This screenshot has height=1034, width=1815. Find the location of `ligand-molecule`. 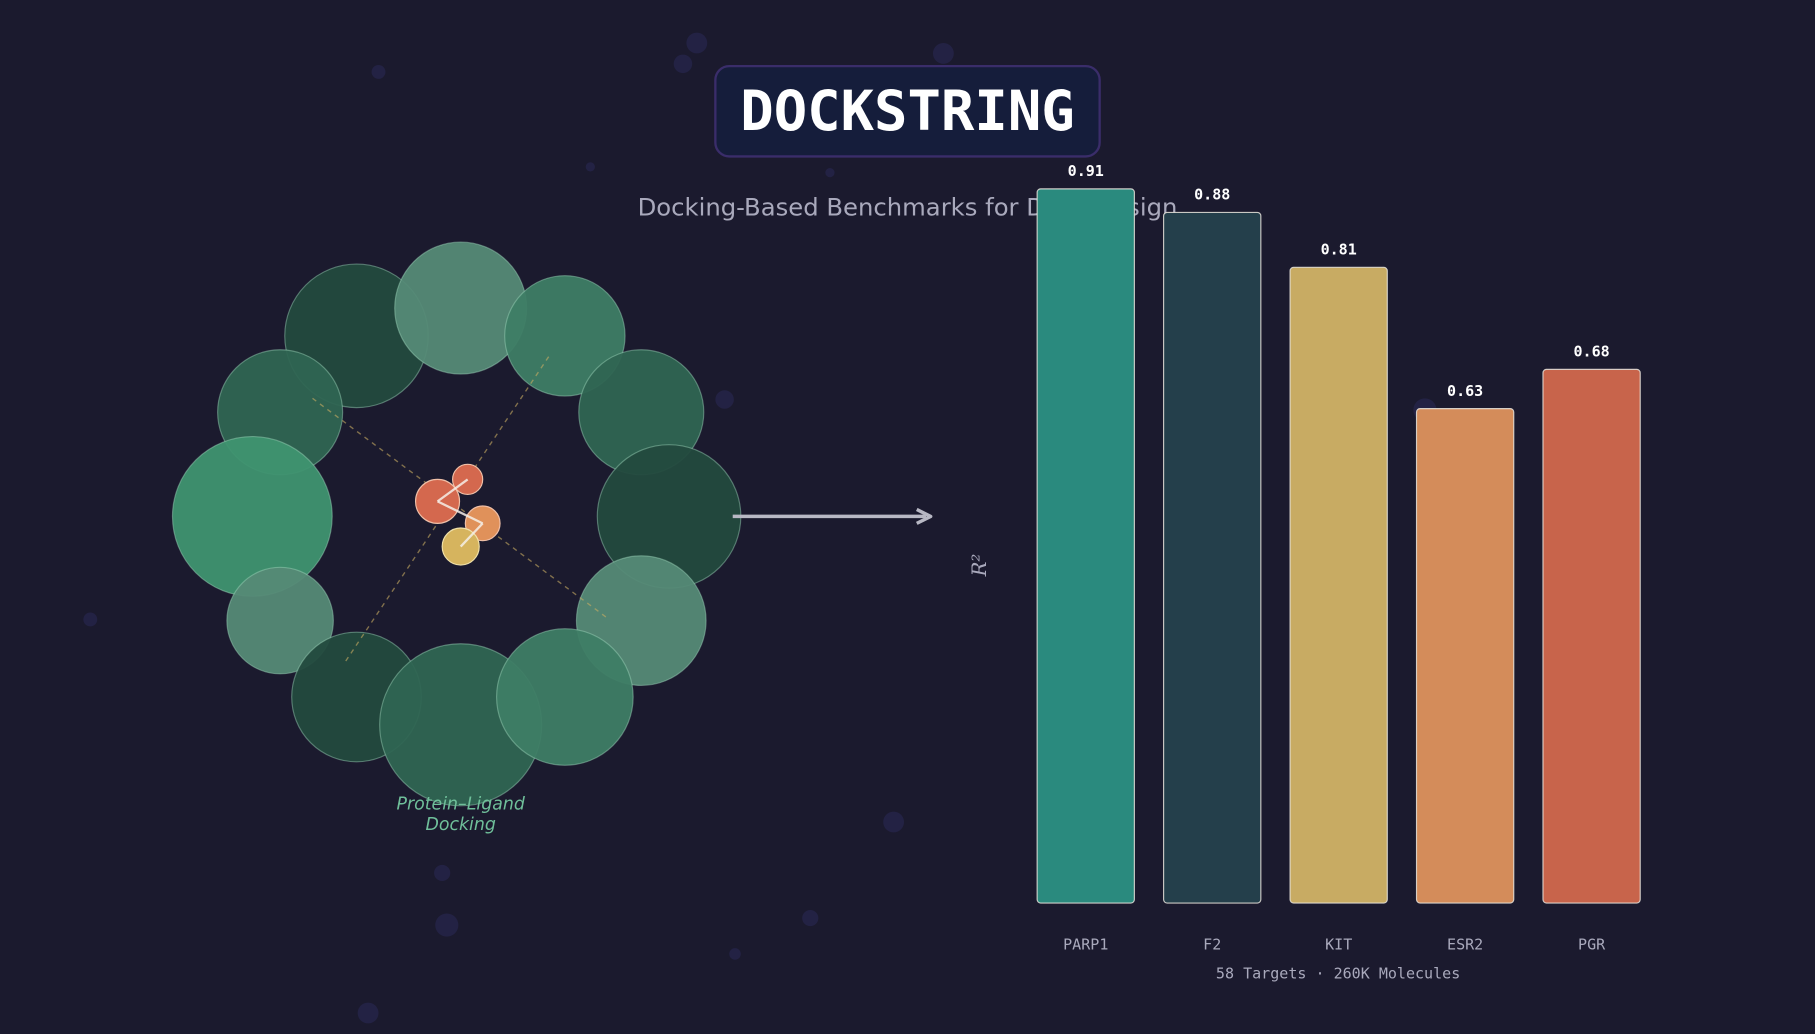

ligand-molecule is located at coordinates (457, 514).